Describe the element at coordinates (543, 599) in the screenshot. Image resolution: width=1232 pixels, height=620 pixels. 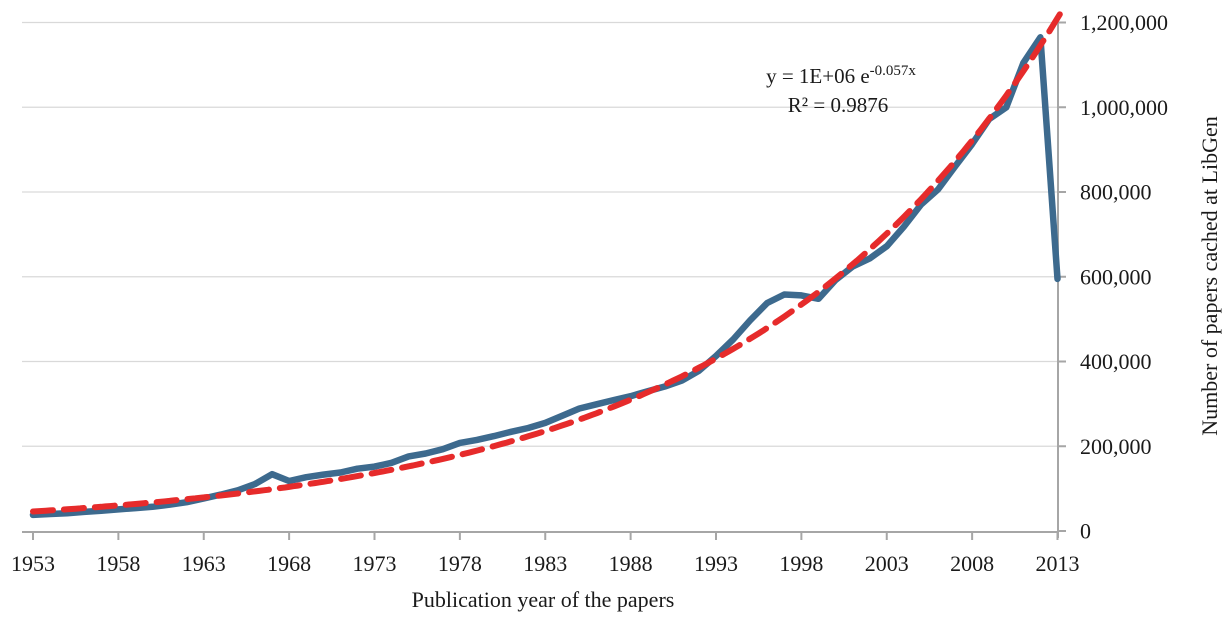
I see `x-axis-title: Publication year of the papers` at that location.